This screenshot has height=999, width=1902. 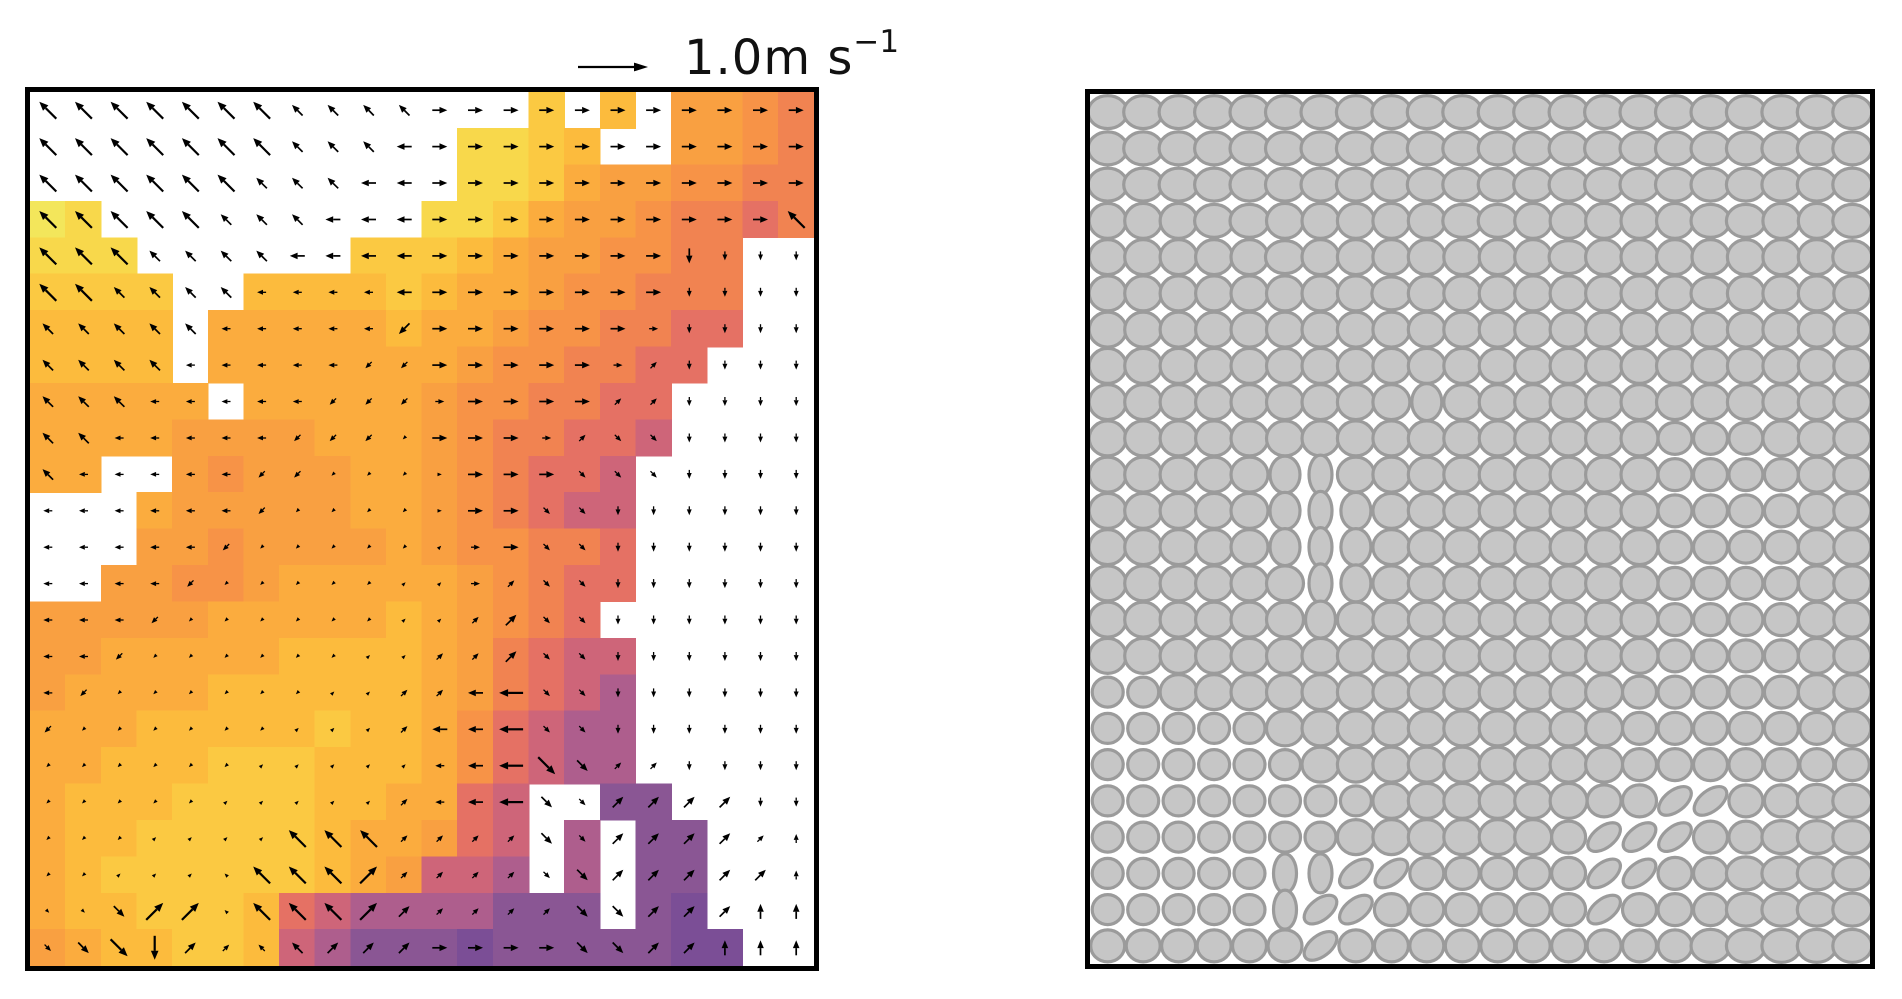 What do you see at coordinates (876, 41) in the screenshot?
I see `quiver-key-exponent: −1` at bounding box center [876, 41].